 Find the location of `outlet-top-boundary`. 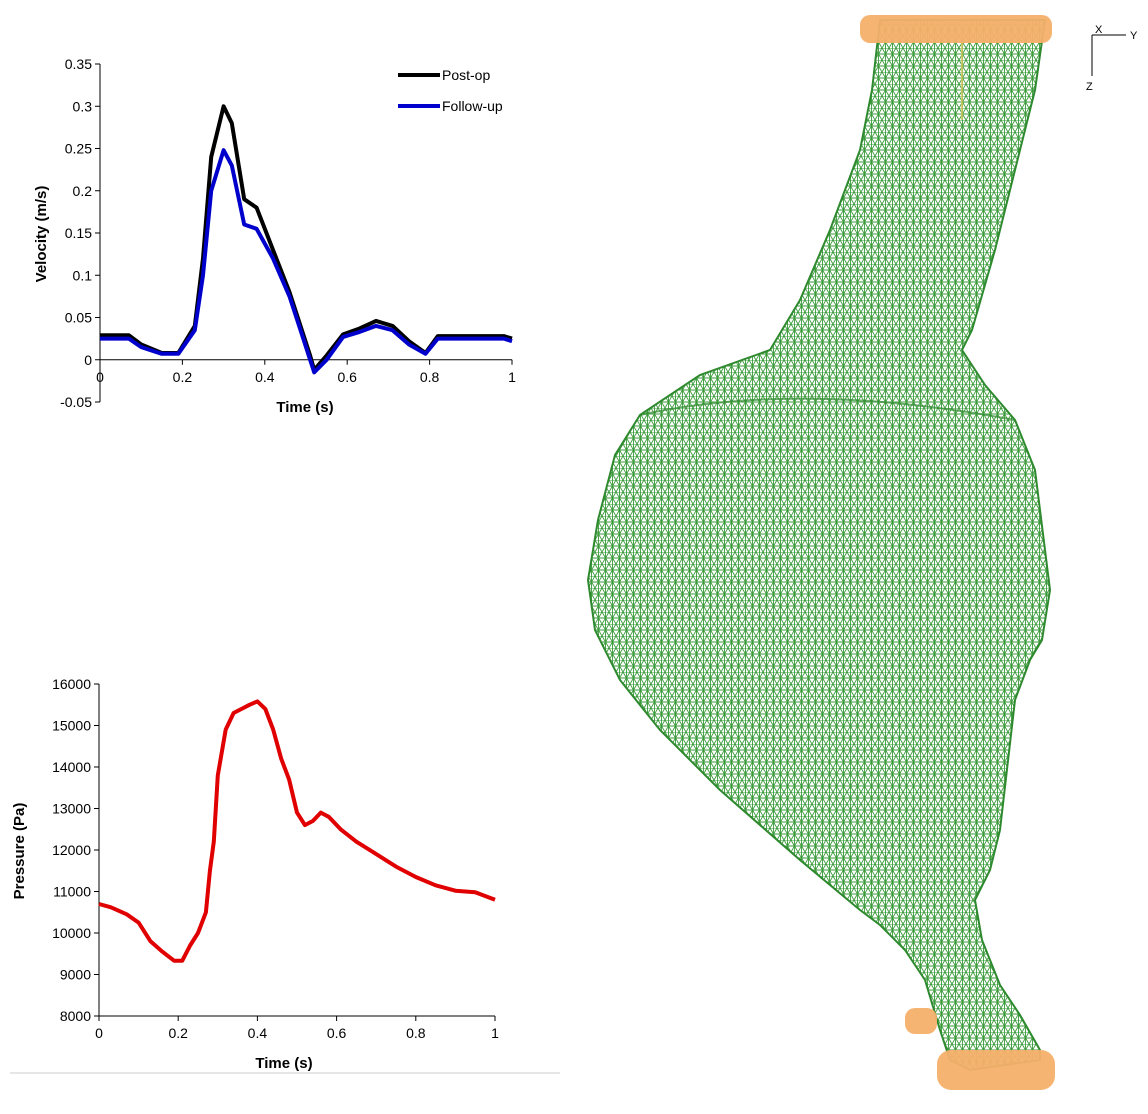

outlet-top-boundary is located at coordinates (956, 29).